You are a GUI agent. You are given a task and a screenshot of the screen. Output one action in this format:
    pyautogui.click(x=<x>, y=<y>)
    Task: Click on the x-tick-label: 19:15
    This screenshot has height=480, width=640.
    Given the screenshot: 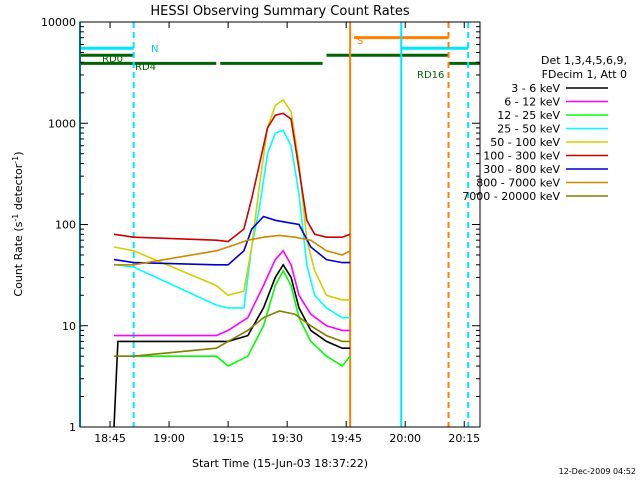 What is the action you would take?
    pyautogui.click(x=228, y=438)
    